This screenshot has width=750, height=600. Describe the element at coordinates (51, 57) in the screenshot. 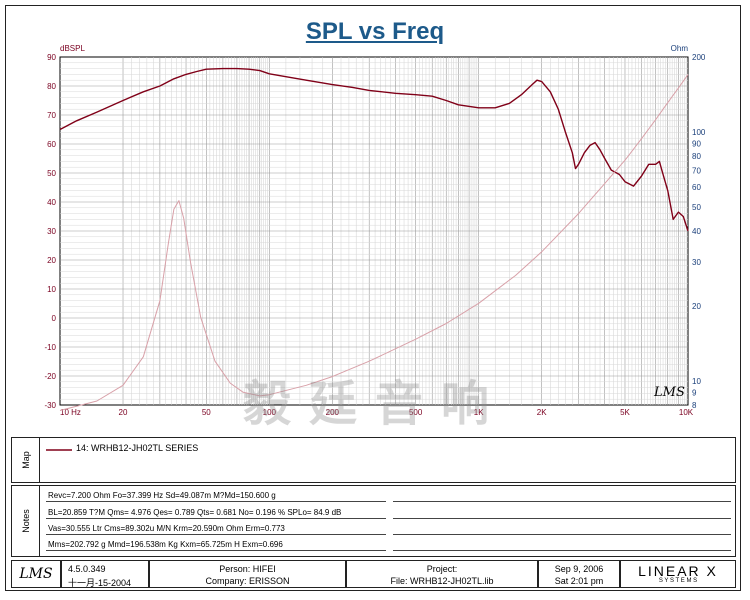

I see `y-tick-label: 90` at that location.